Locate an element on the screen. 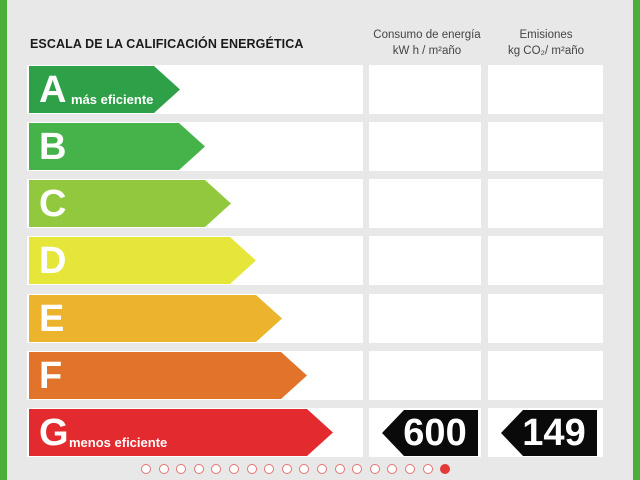  rating-arrow-d: D is located at coordinates (142, 260).